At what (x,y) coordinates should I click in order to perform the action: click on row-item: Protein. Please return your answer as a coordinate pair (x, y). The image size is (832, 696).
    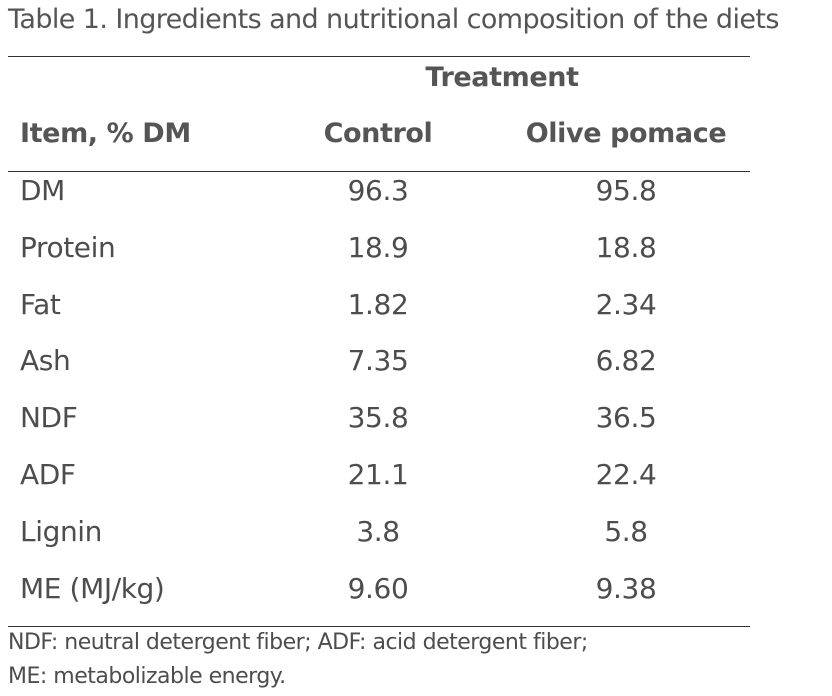
    Looking at the image, I should click on (68, 247).